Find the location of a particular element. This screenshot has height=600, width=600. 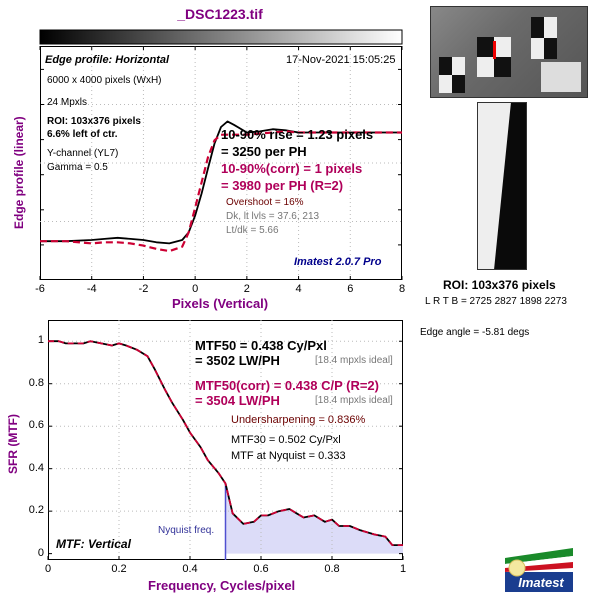

y-tick-label: 0.6 is located at coordinates (36, 425).